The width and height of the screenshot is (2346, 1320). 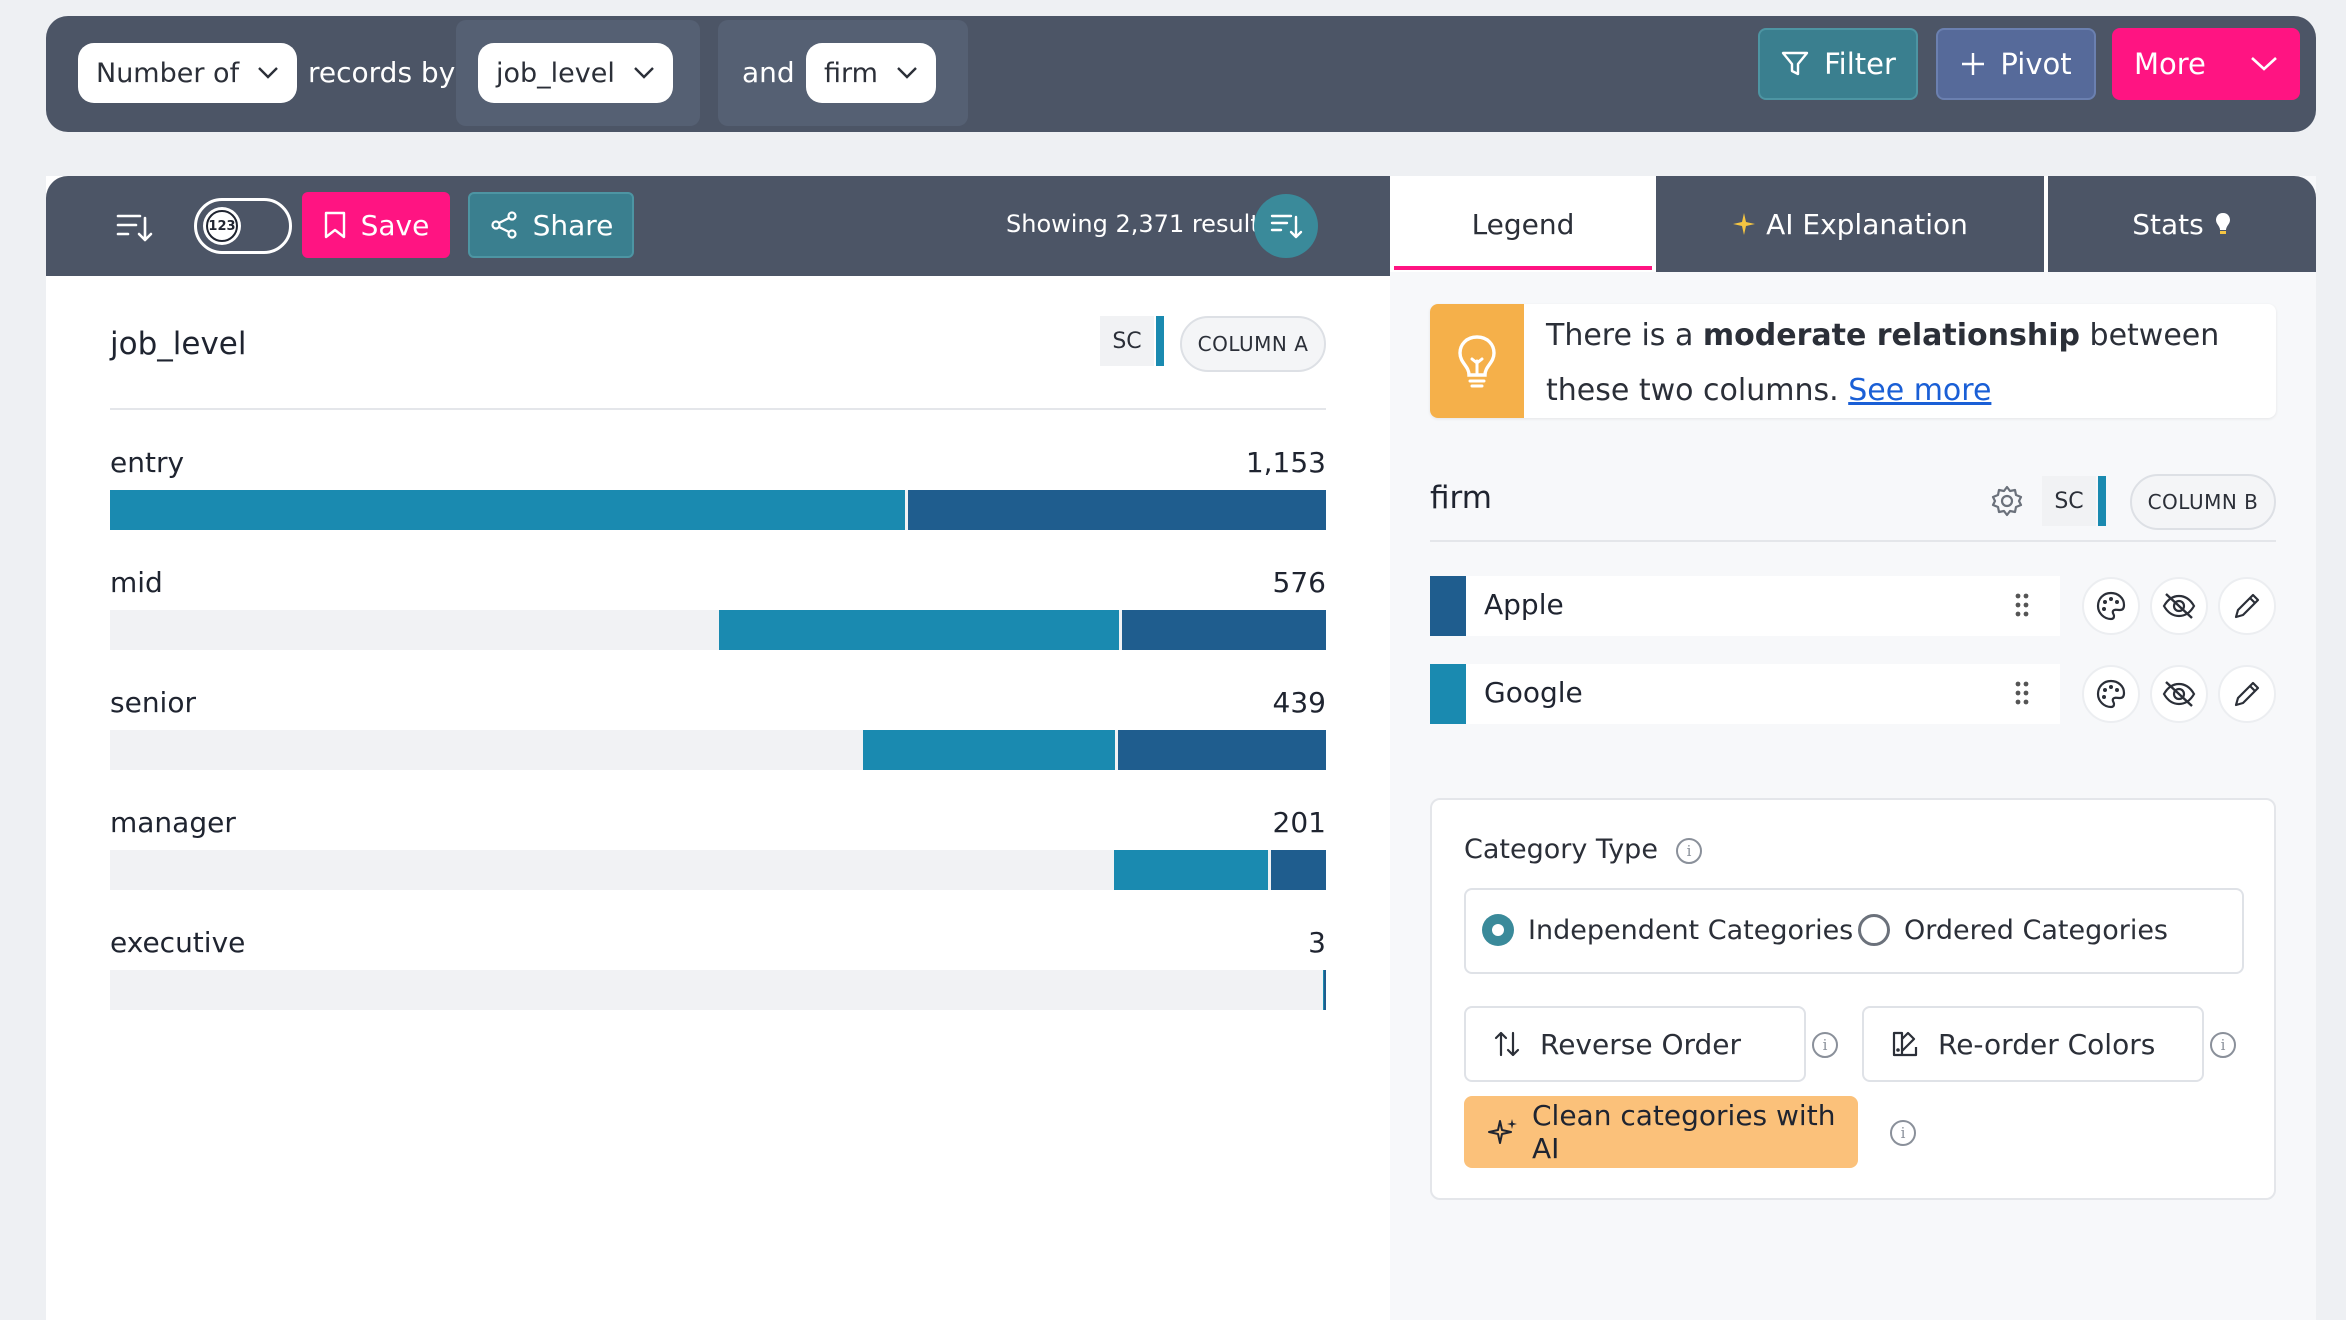 I want to click on more-label: More, so click(x=2170, y=64).